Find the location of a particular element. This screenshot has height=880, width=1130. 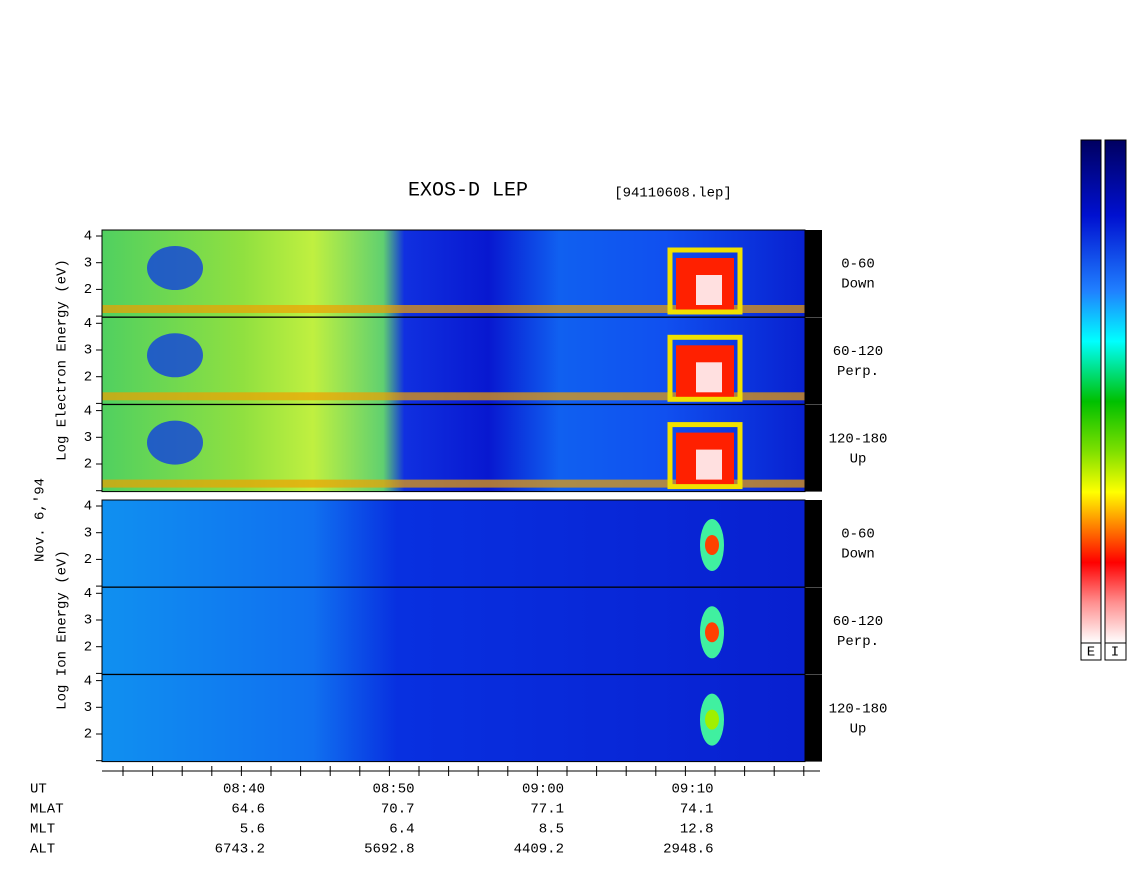

ephemeris-value: 64.6 is located at coordinates (248, 810).